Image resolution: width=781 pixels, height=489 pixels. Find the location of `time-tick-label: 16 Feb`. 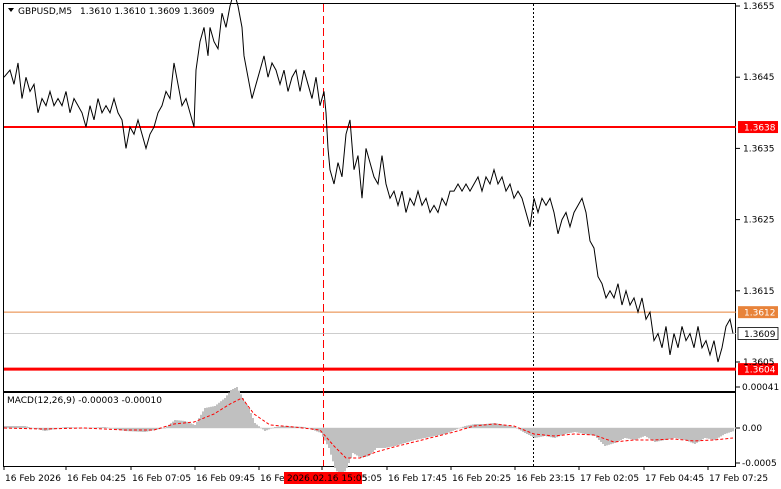

time-tick-label: 16 Feb is located at coordinates (275, 479).